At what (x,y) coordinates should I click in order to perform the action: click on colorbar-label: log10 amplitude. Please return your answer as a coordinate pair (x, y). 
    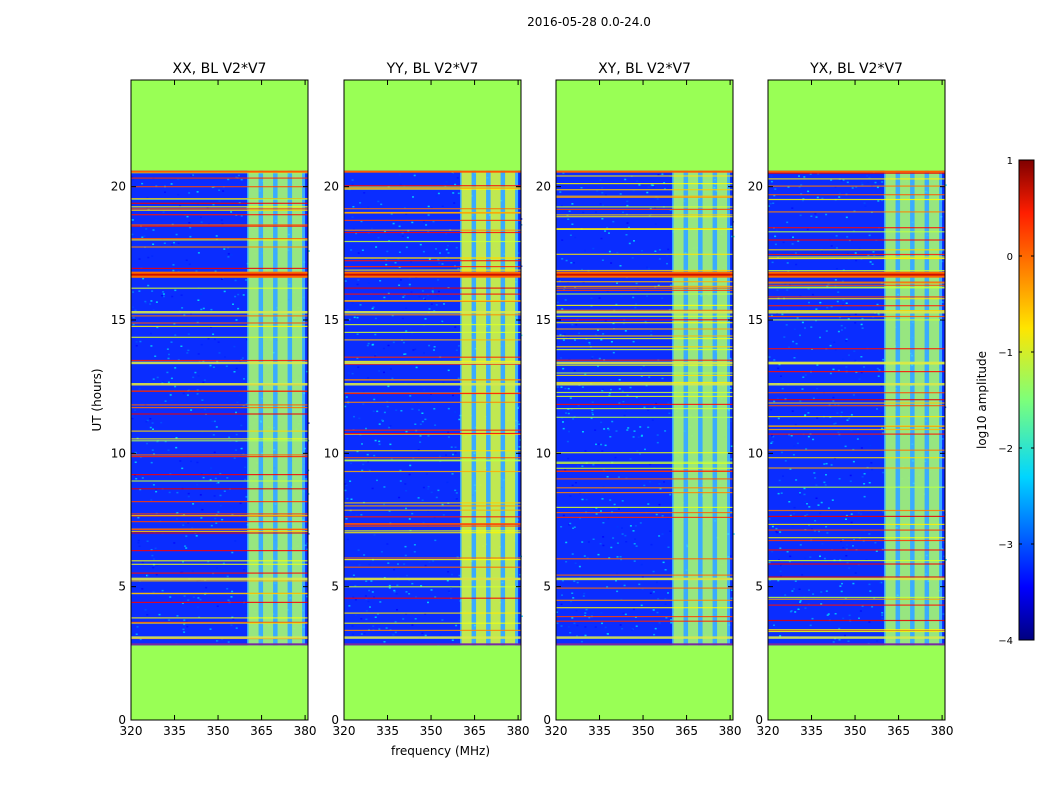
    Looking at the image, I should click on (982, 400).